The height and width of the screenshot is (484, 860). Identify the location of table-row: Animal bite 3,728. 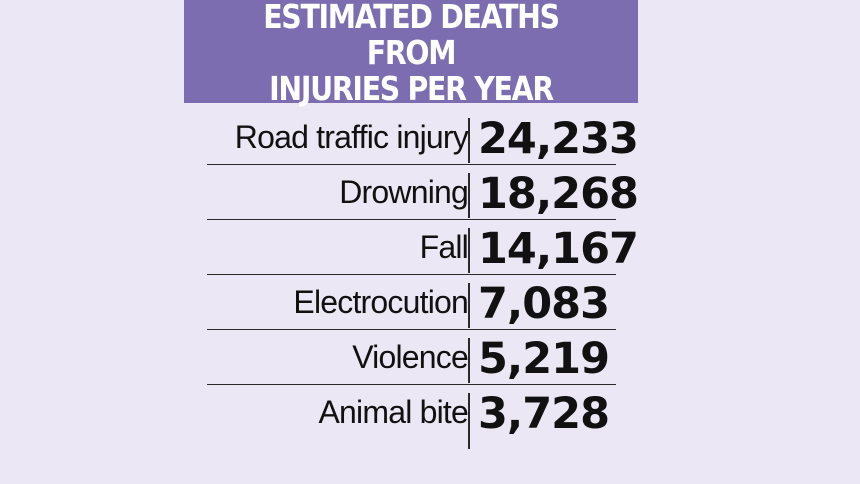
(411, 417).